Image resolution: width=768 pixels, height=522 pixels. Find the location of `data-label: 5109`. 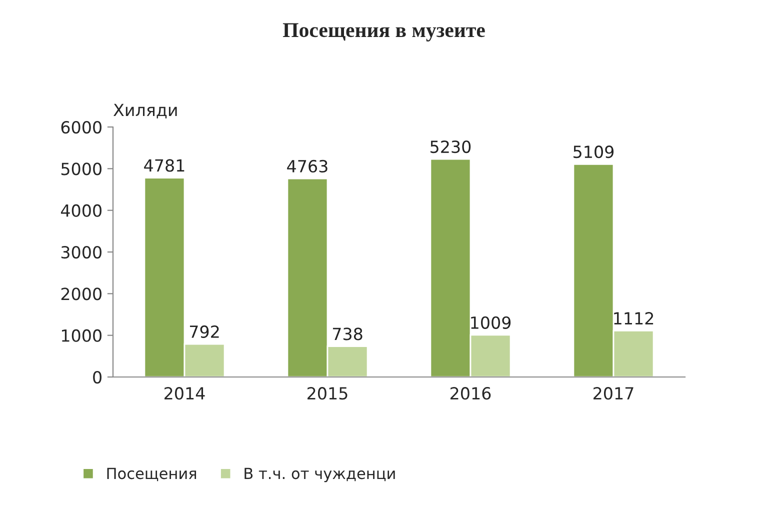

data-label: 5109 is located at coordinates (594, 152).